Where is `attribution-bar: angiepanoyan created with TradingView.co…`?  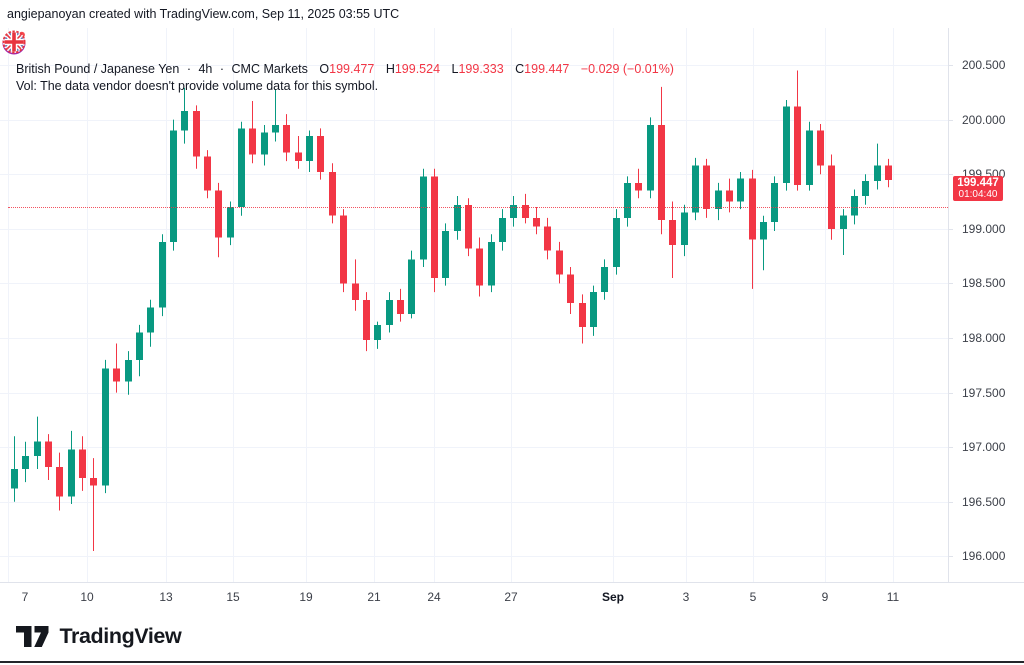 attribution-bar: angiepanoyan created with TradingView.co… is located at coordinates (512, 14).